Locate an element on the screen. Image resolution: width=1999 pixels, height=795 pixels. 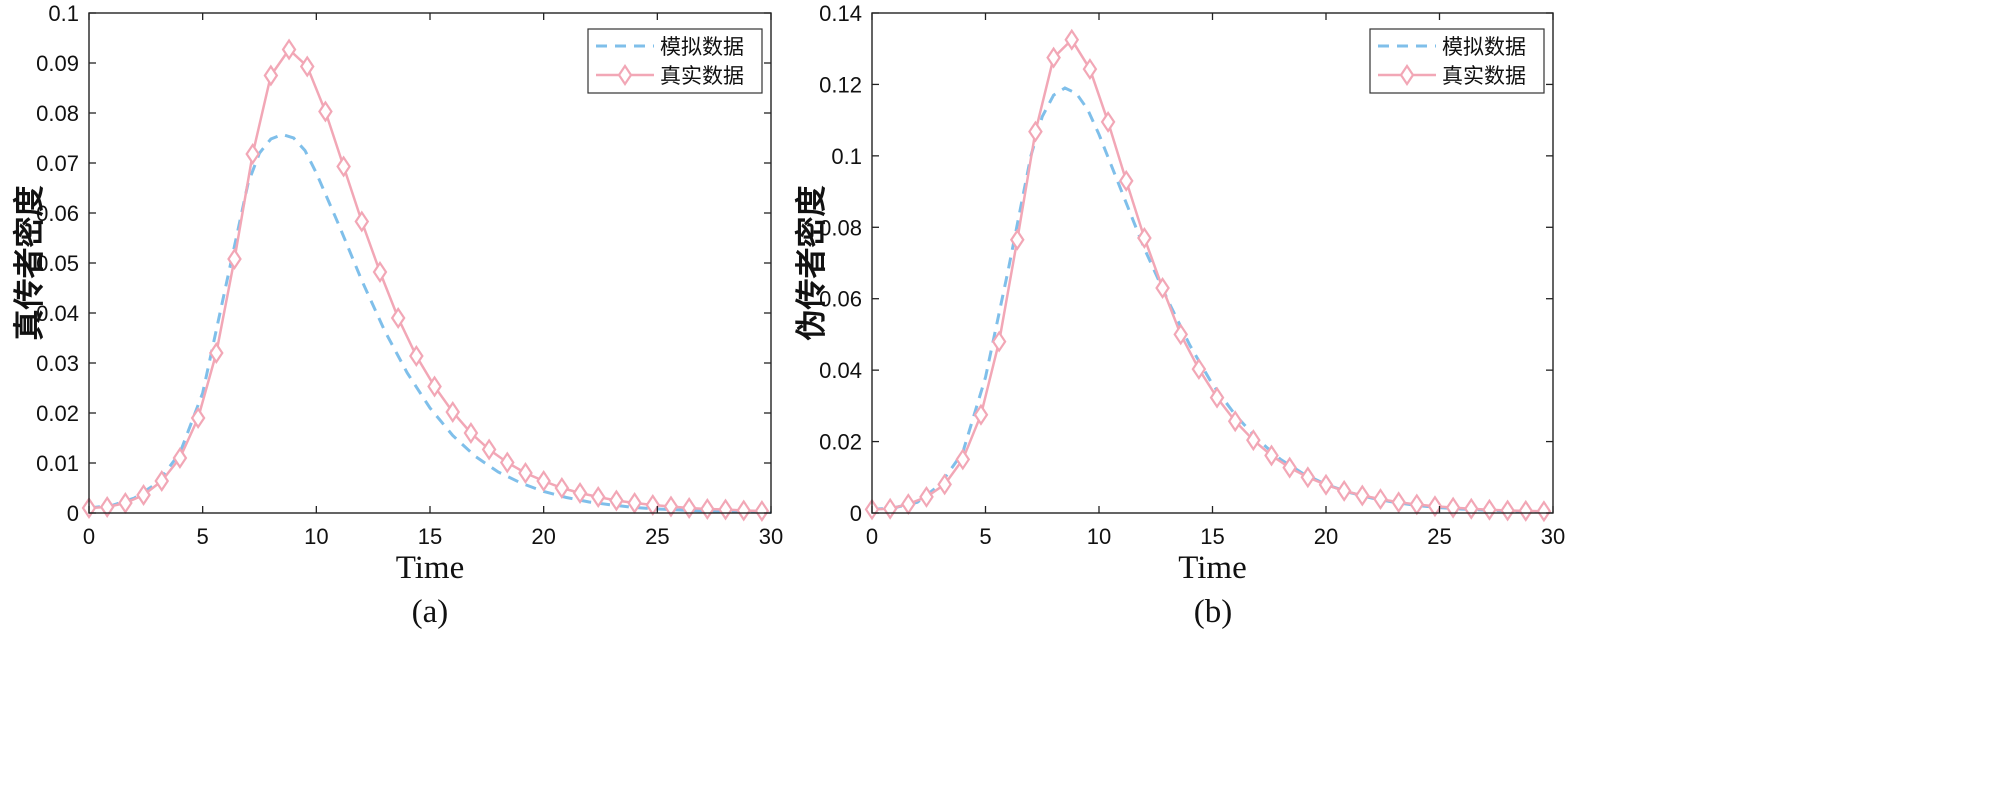
panel-caption: (a) is located at coordinates (430, 612).